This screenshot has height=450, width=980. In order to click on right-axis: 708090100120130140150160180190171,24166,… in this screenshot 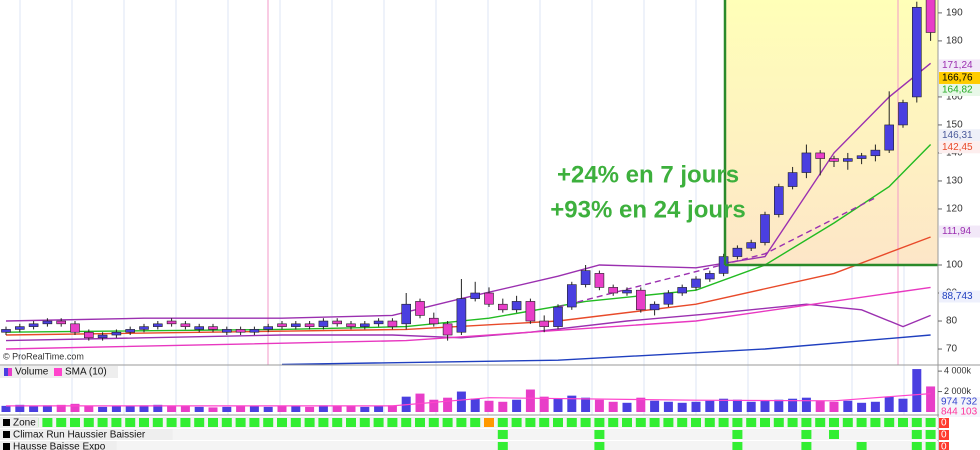, I will do `click(959, 229)`.